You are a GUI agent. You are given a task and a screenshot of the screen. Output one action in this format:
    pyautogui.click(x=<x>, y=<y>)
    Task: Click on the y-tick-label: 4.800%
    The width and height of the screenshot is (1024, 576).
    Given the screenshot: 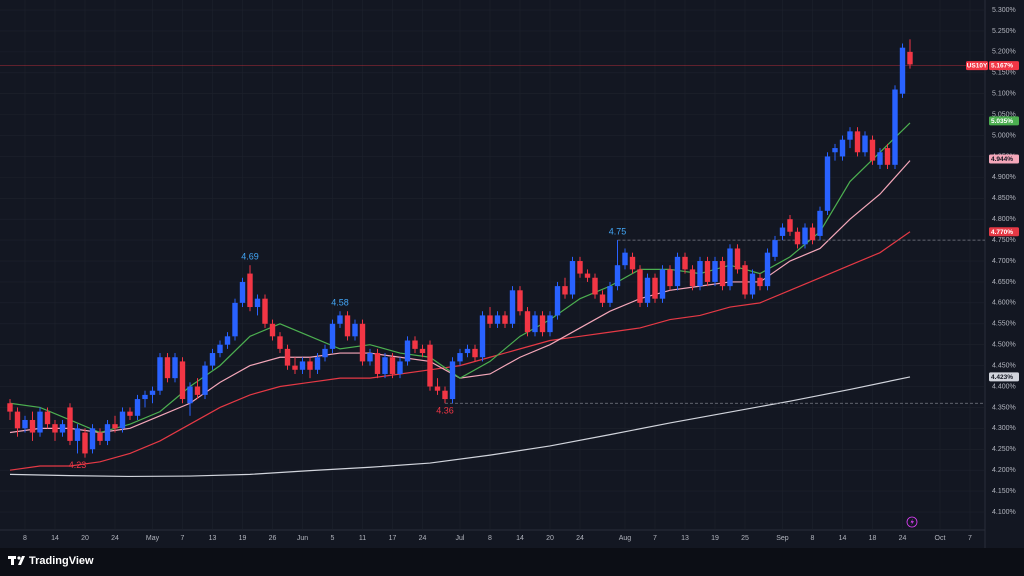 What is the action you would take?
    pyautogui.click(x=1004, y=219)
    